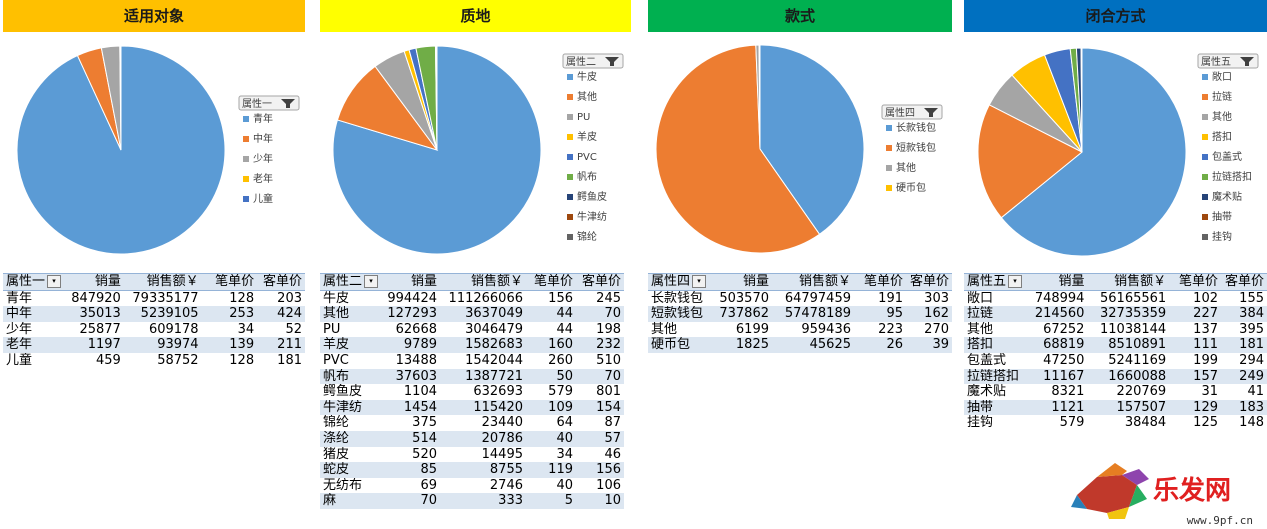  What do you see at coordinates (506, 485) in the screenshot?
I see `table-cell: 2746` at bounding box center [506, 485].